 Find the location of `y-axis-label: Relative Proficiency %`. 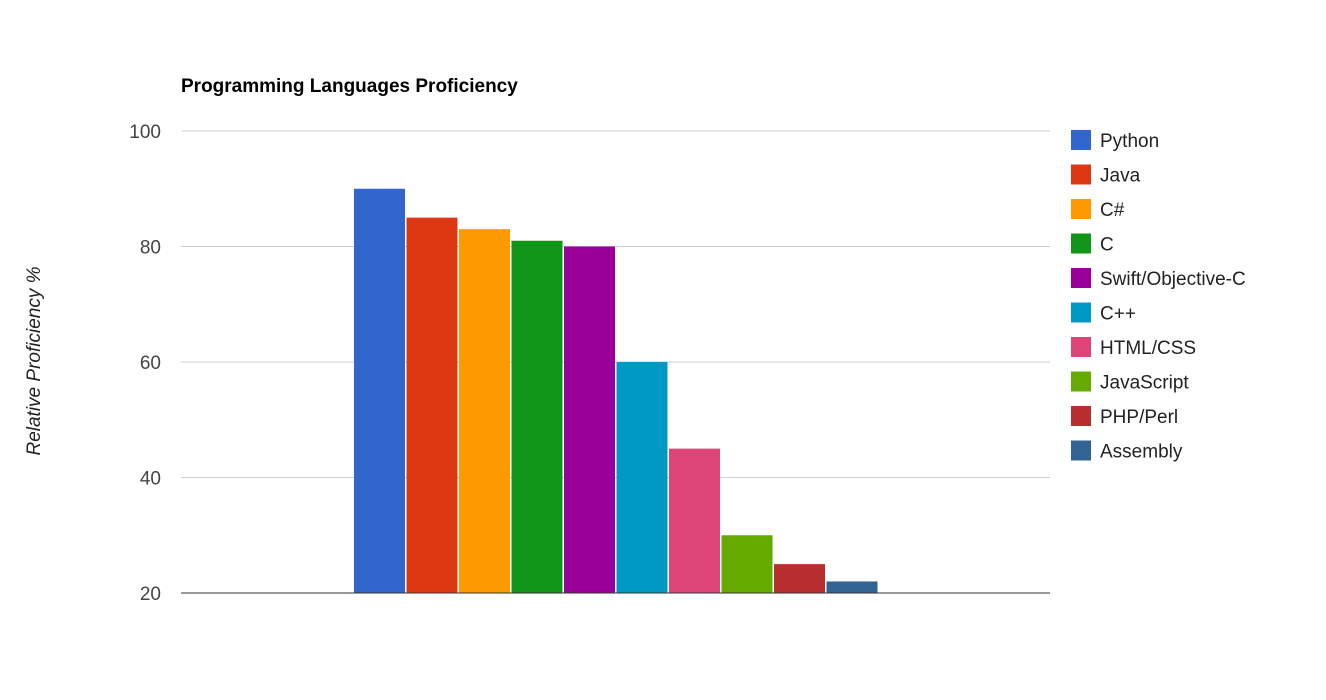

y-axis-label: Relative Proficiency % is located at coordinates (34, 360).